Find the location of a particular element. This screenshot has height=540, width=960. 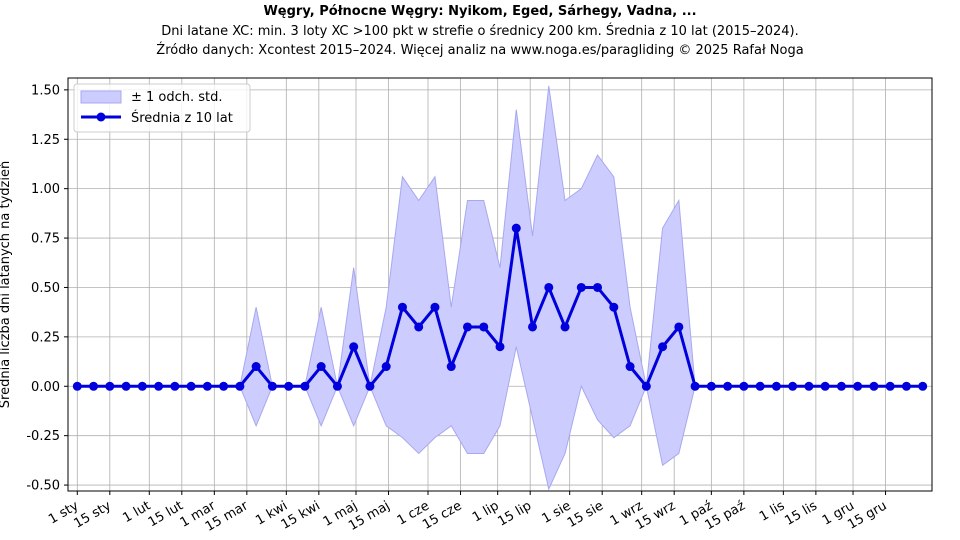

y-axis-ticks: -0.50 -0.25 0.00 0.25 0.50 0.75 1.00 1.25 1.50 is located at coordinates (47, 288).